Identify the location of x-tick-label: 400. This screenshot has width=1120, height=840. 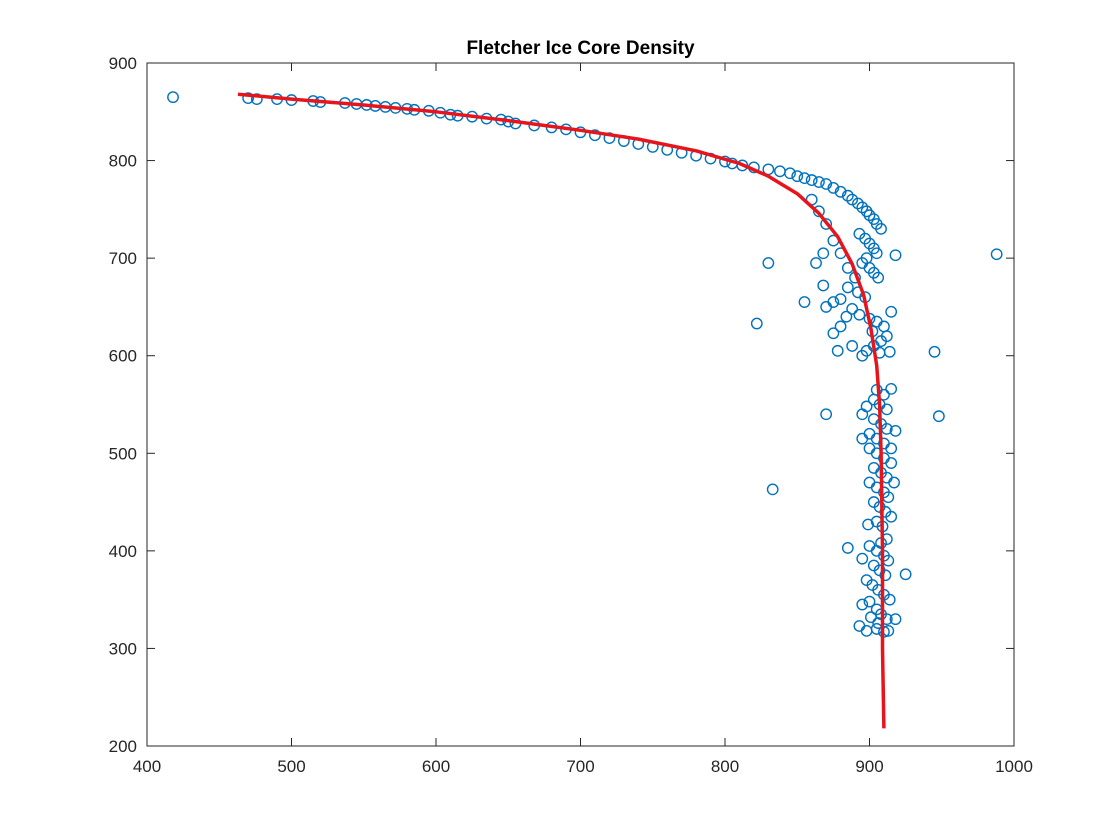
(147, 766).